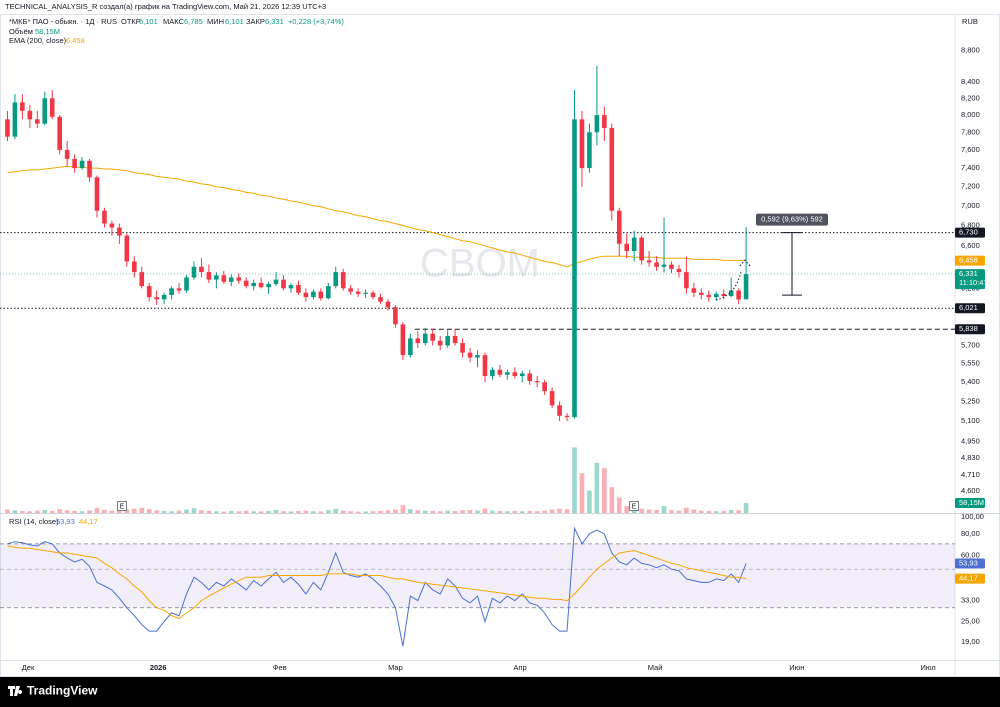 This screenshot has height=707, width=1000. Describe the element at coordinates (970, 260) in the screenshot. I see `ema-label-box` at that location.